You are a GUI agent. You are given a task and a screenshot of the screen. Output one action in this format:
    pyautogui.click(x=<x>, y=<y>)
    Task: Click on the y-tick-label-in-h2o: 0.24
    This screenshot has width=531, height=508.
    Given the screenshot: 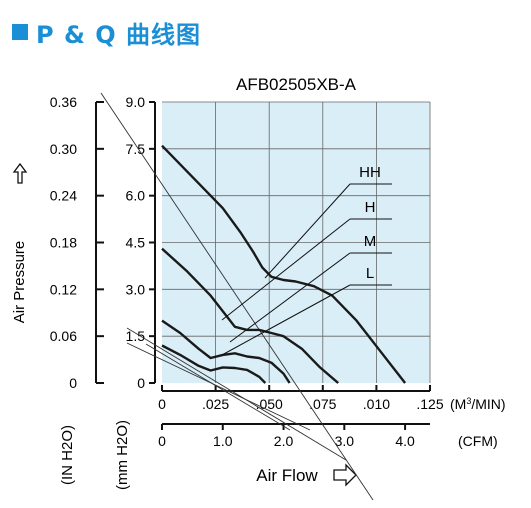 What is the action you would take?
    pyautogui.click(x=63, y=196)
    